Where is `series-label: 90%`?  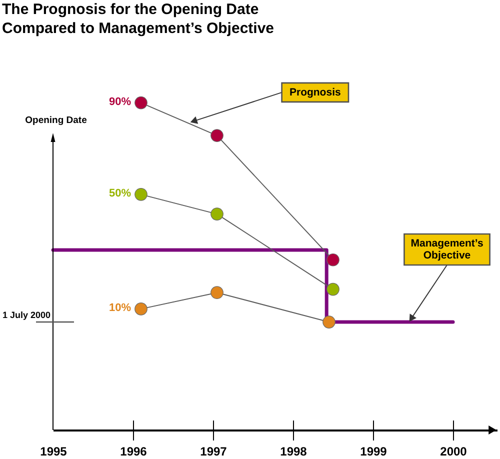
series-label: 90% is located at coordinates (120, 102).